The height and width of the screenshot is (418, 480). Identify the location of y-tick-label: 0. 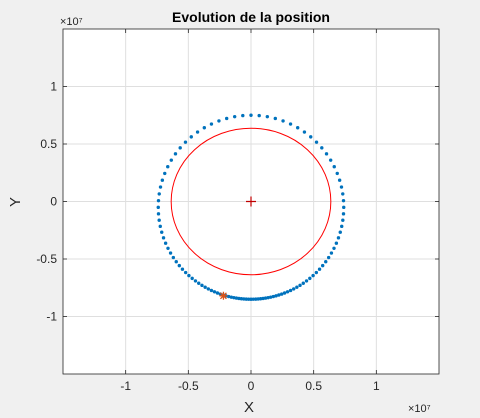
(53, 202).